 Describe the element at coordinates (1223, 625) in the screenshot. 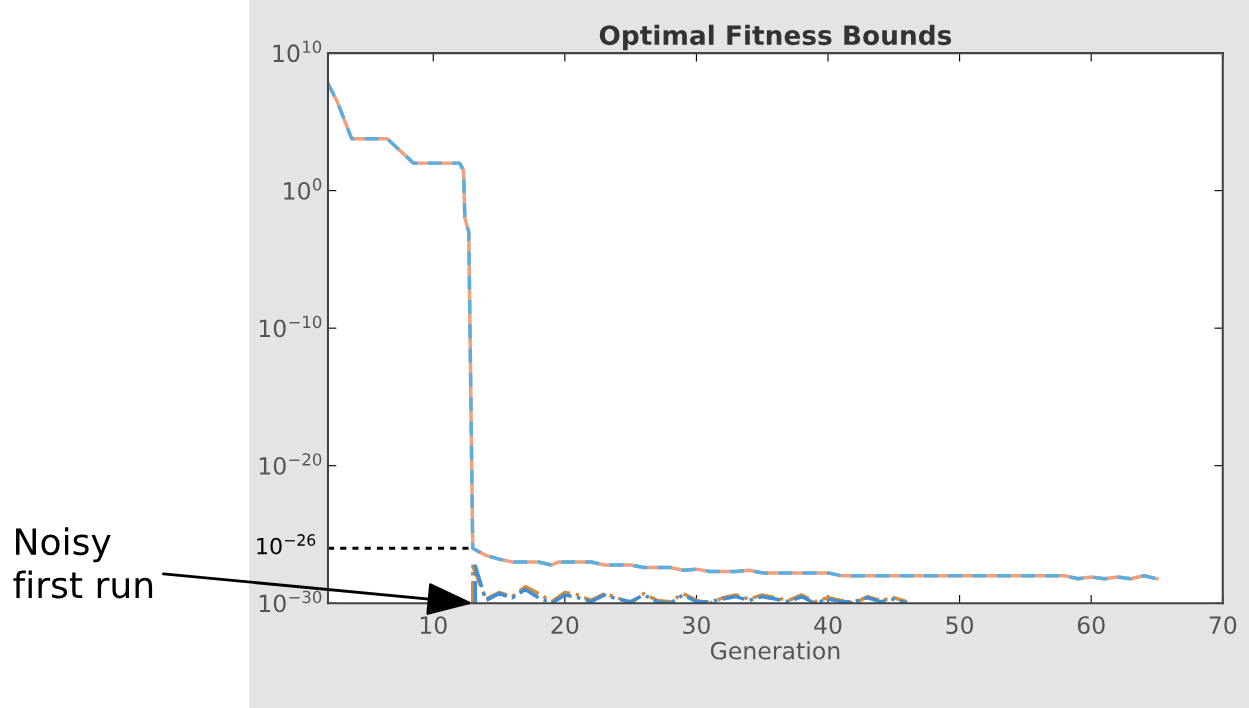

I see `x-tick-label: 70` at that location.